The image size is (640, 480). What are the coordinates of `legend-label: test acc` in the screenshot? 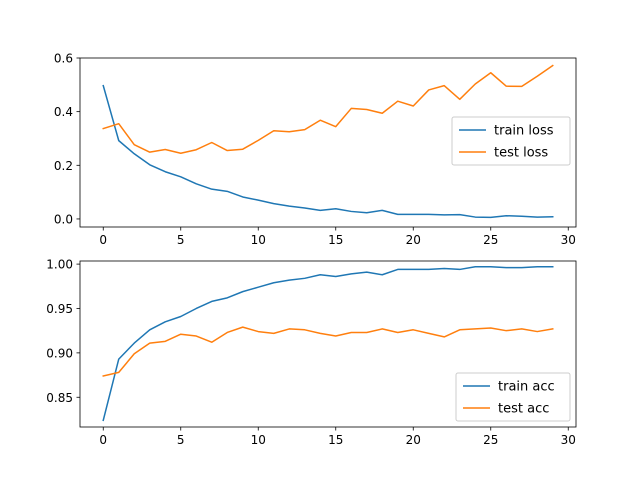 It's located at (523, 409).